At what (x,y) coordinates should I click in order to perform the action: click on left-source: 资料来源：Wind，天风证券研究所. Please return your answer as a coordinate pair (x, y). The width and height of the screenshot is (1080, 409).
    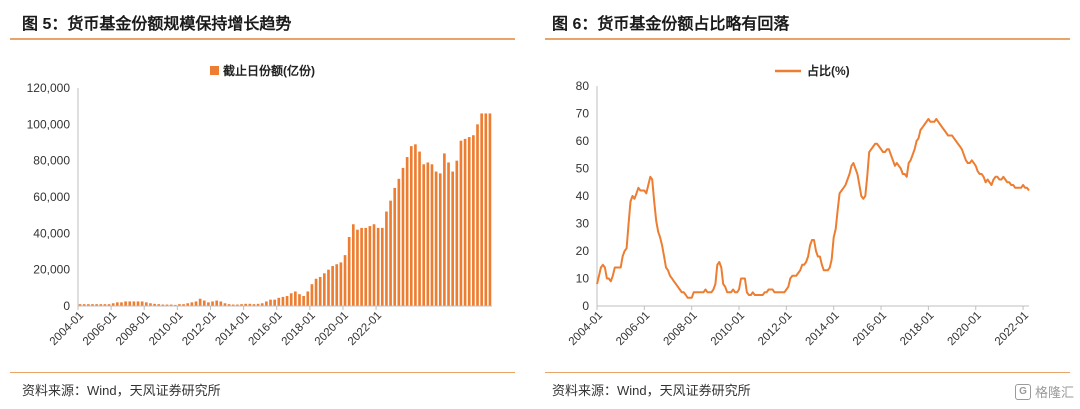
    Looking at the image, I should click on (121, 390).